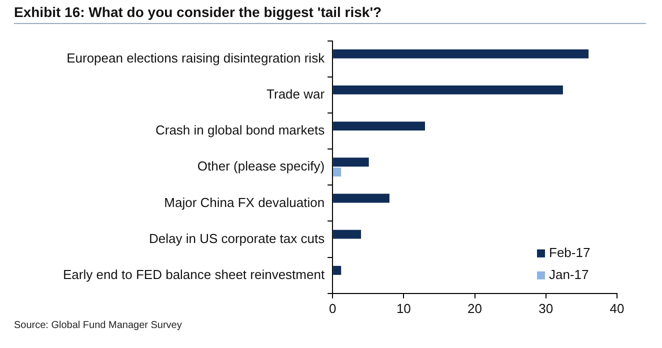 The width and height of the screenshot is (662, 348). Describe the element at coordinates (296, 94) in the screenshot. I see `y-tick-label: Trade war` at that location.